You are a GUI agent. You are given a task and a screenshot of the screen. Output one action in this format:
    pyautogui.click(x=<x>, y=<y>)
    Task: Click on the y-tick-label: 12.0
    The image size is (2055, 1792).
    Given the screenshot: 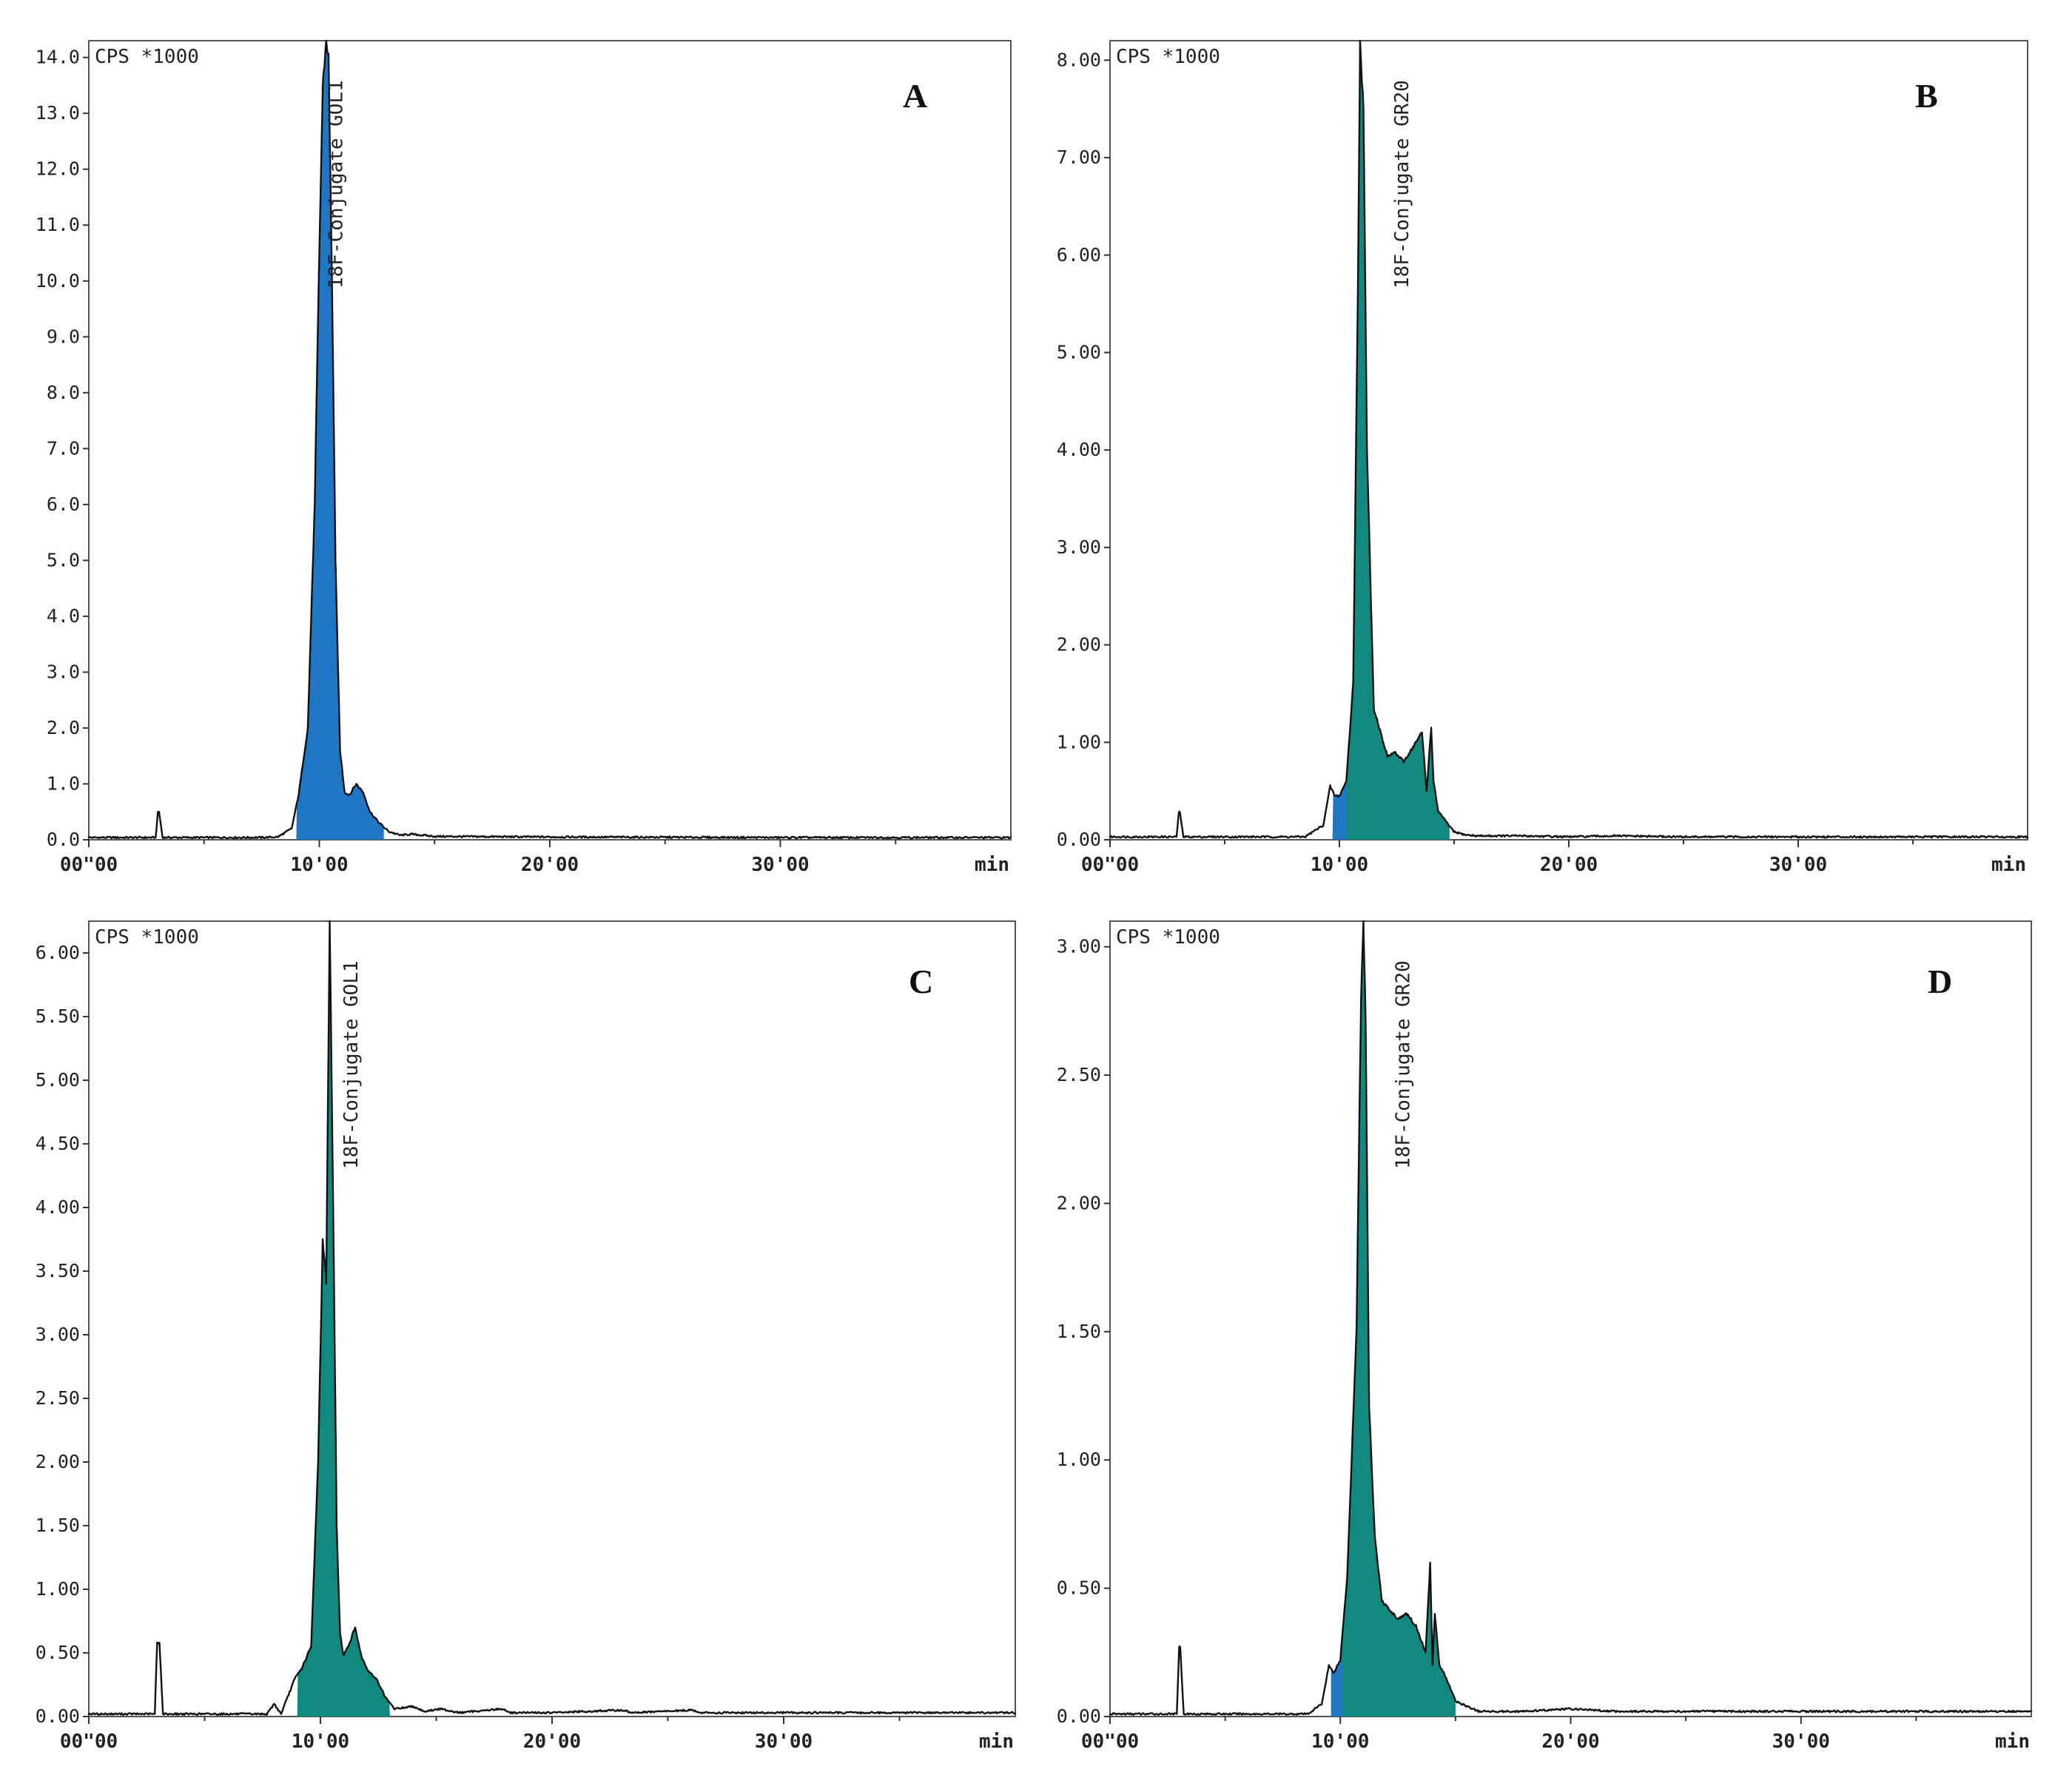 What is the action you would take?
    pyautogui.click(x=58, y=169)
    